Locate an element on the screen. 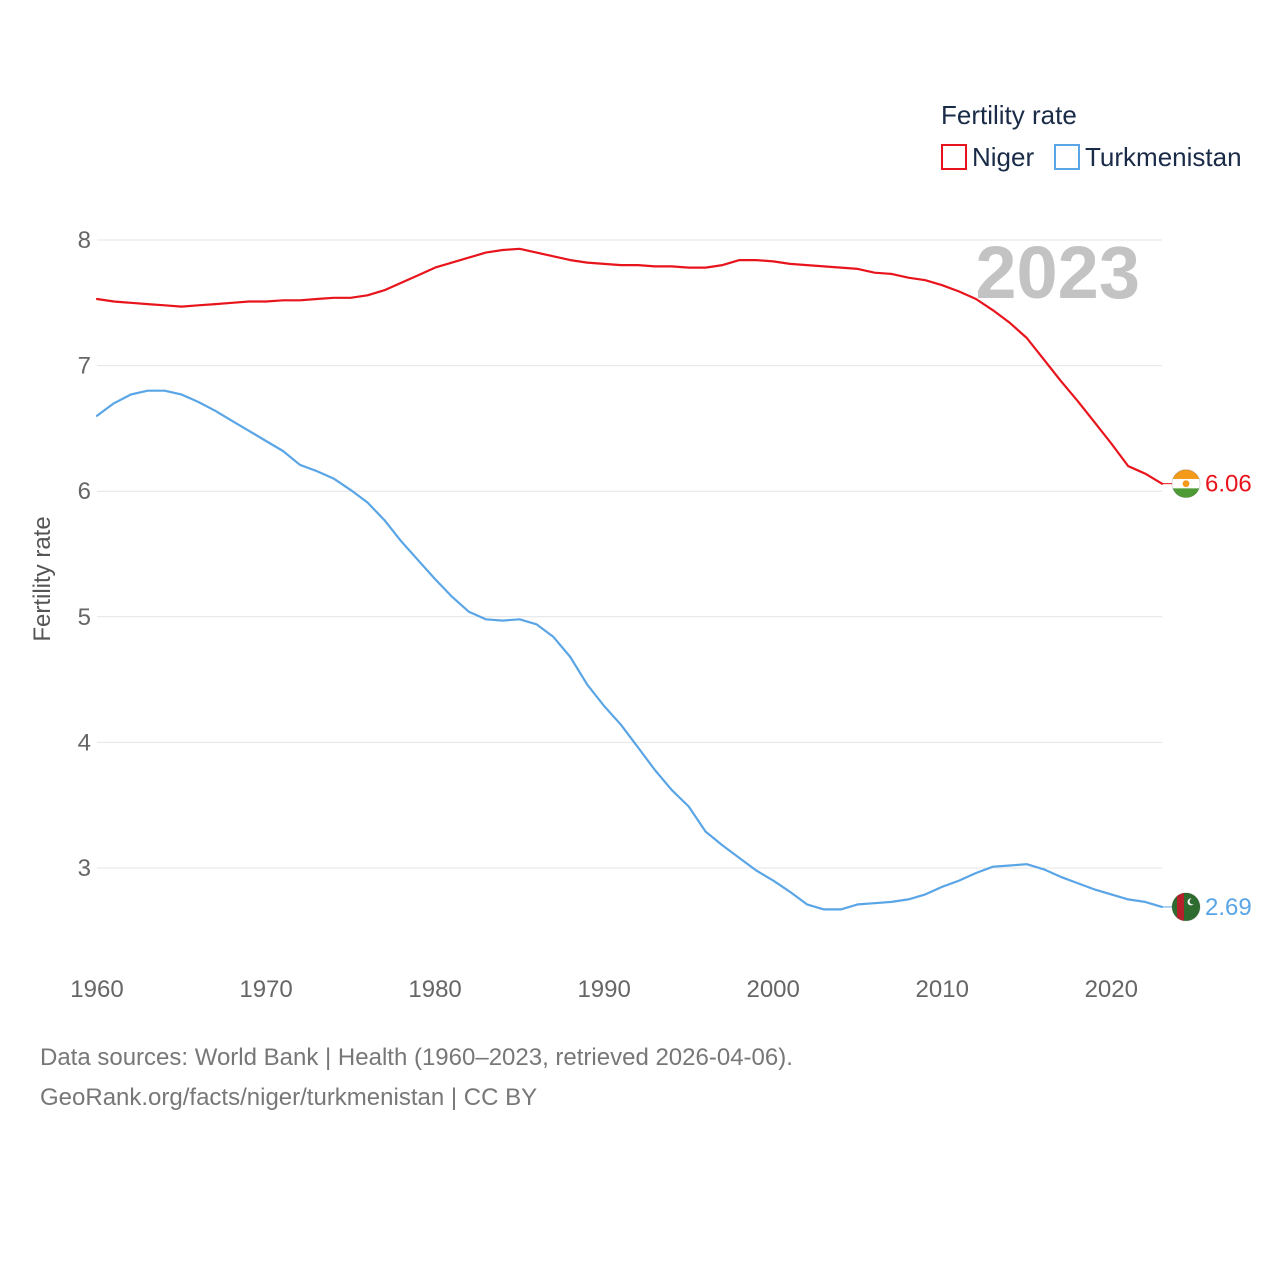 The width and height of the screenshot is (1280, 1280). y-tick-label-6: 6 is located at coordinates (84, 491).